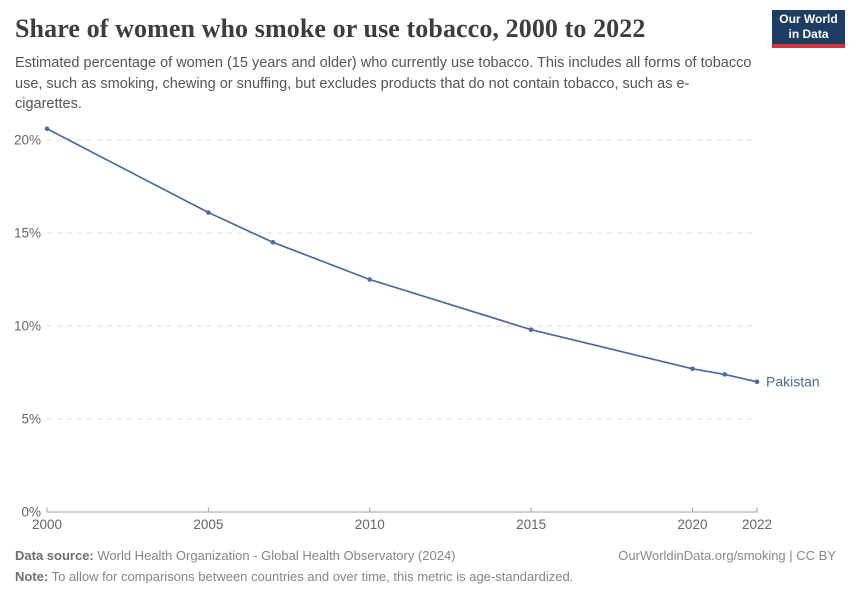 The image size is (850, 600). What do you see at coordinates (208, 524) in the screenshot?
I see `x-axis-tick-label: 2005` at bounding box center [208, 524].